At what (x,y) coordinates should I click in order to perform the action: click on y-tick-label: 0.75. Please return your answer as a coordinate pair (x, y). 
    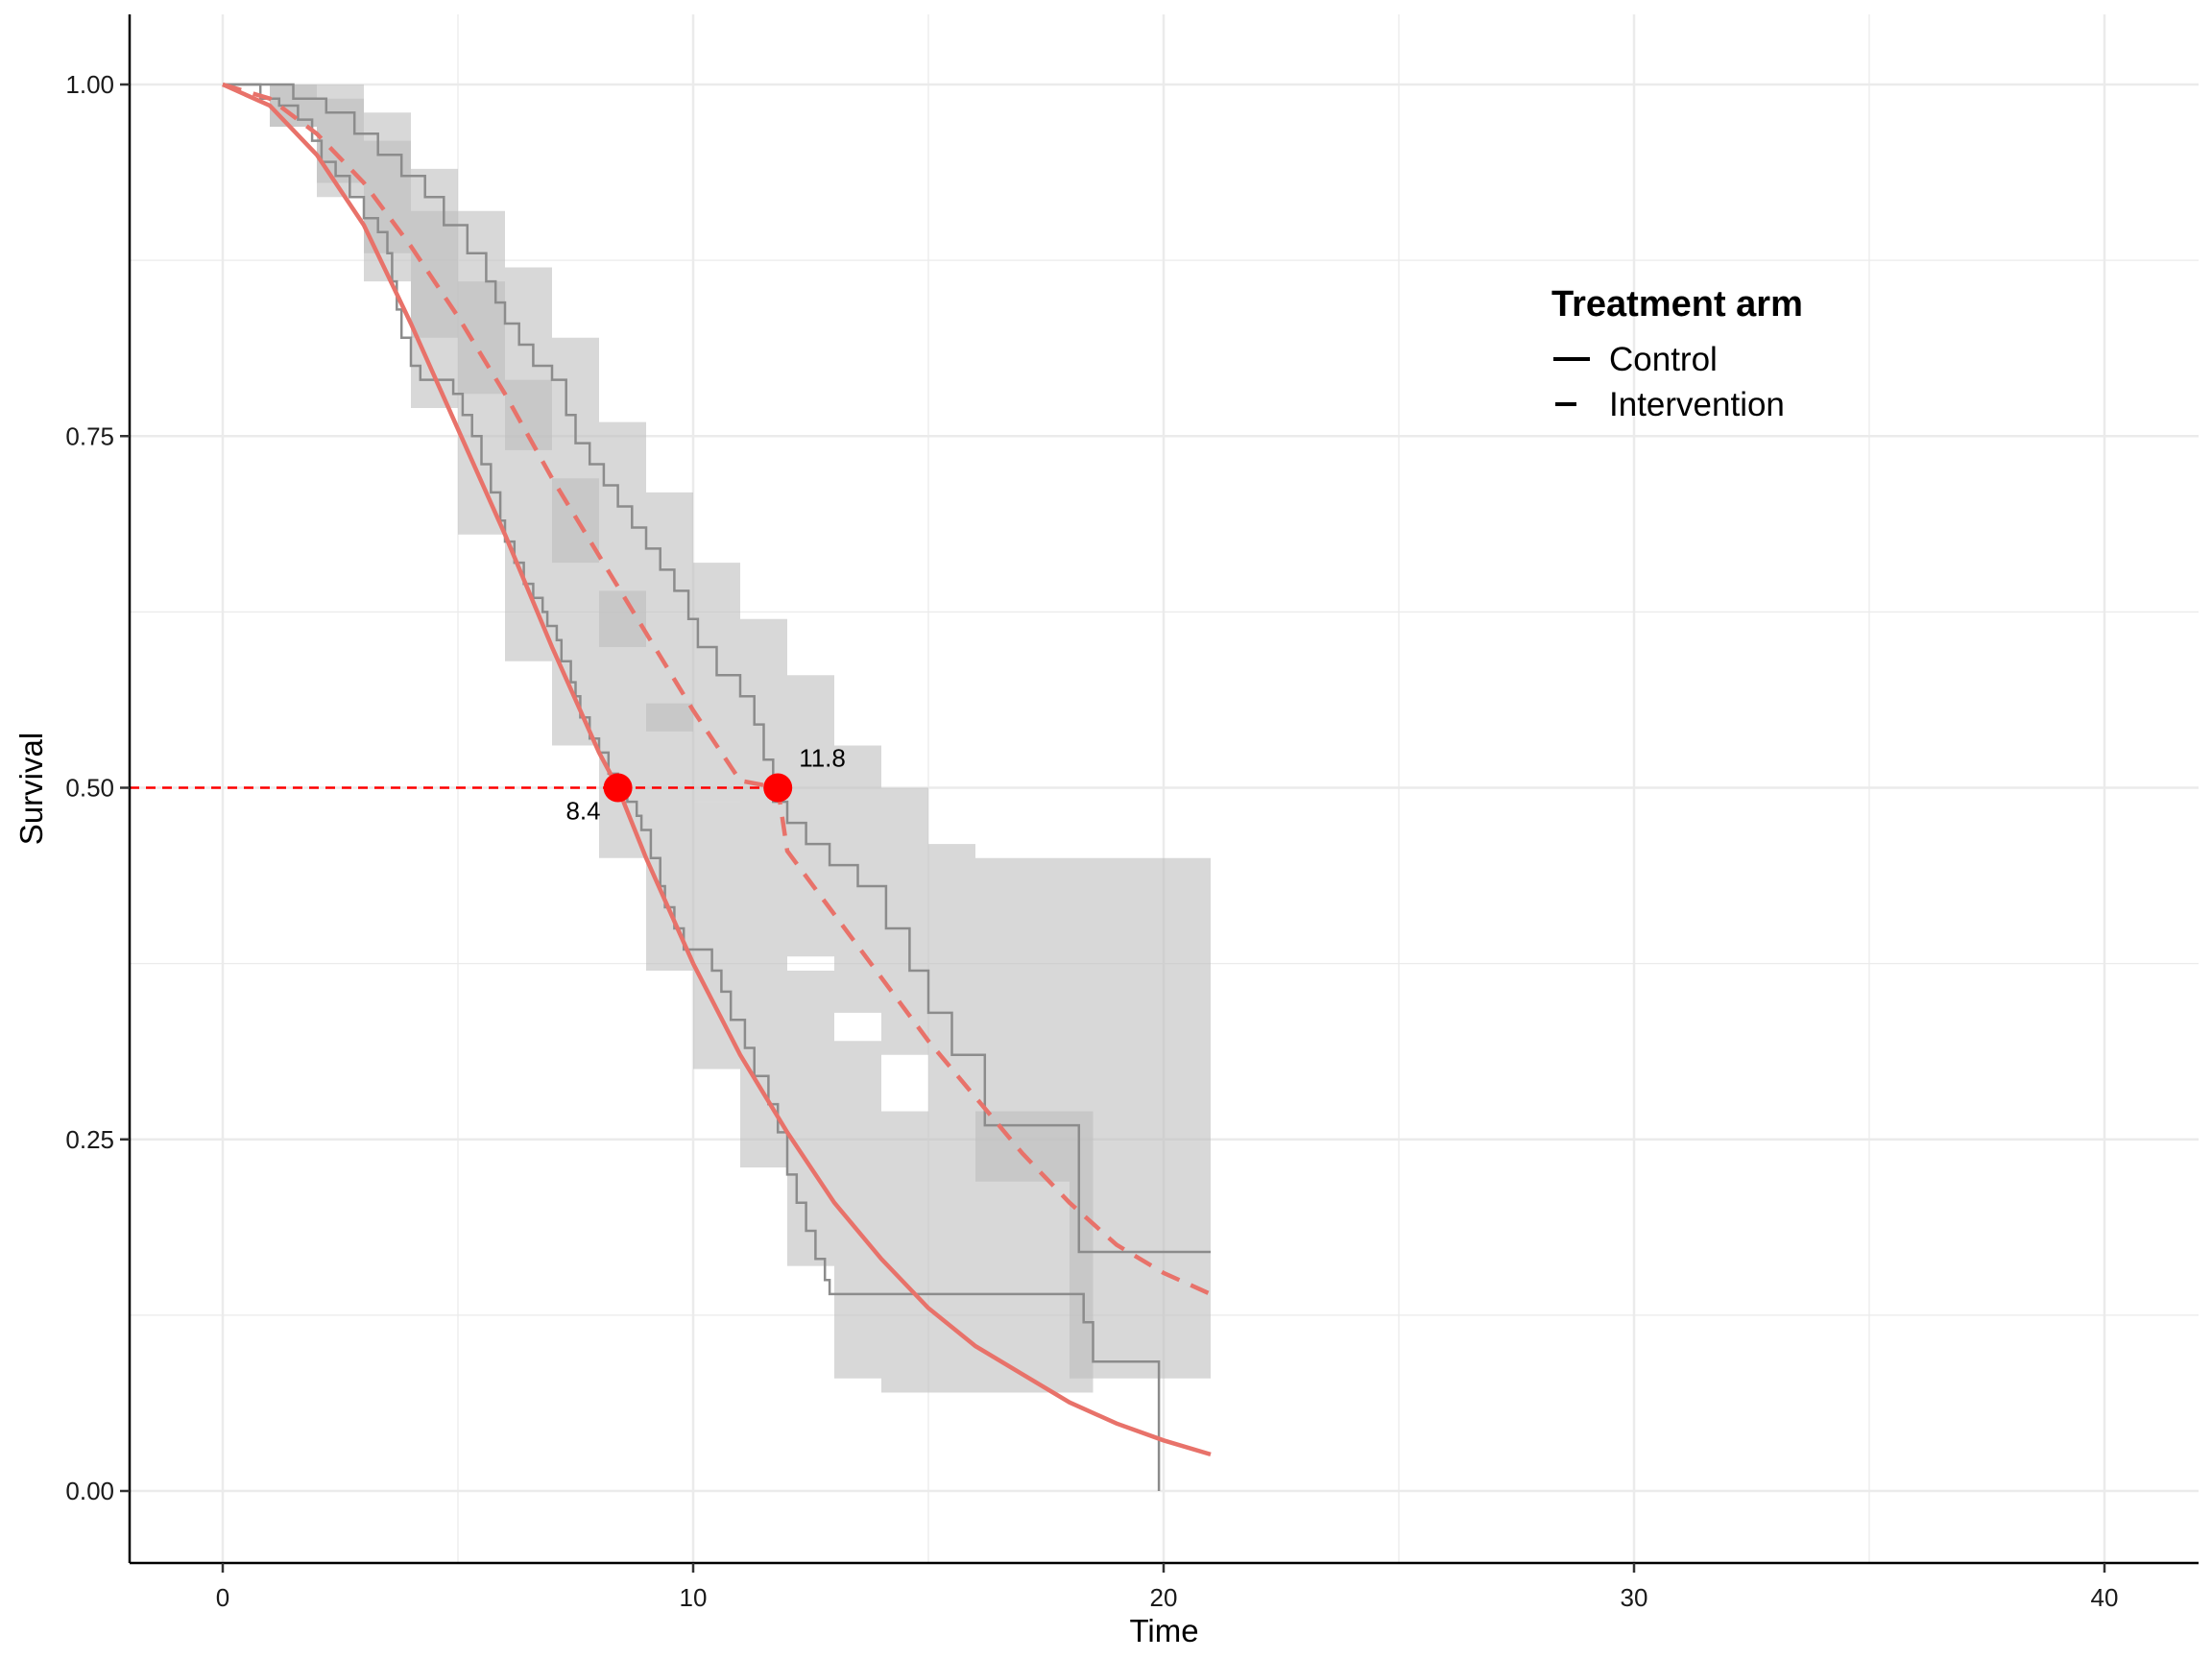
    Looking at the image, I should click on (89, 435).